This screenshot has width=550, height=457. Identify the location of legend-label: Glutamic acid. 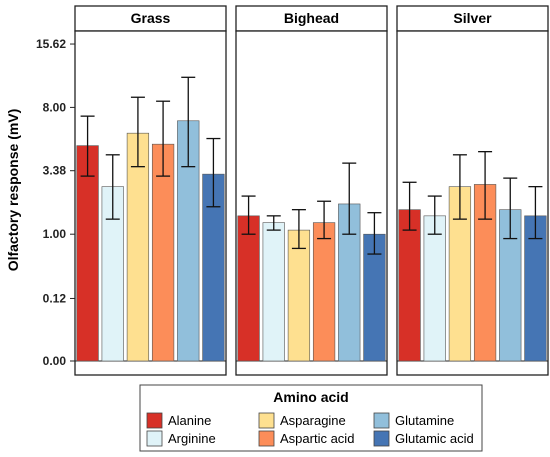
(434, 438).